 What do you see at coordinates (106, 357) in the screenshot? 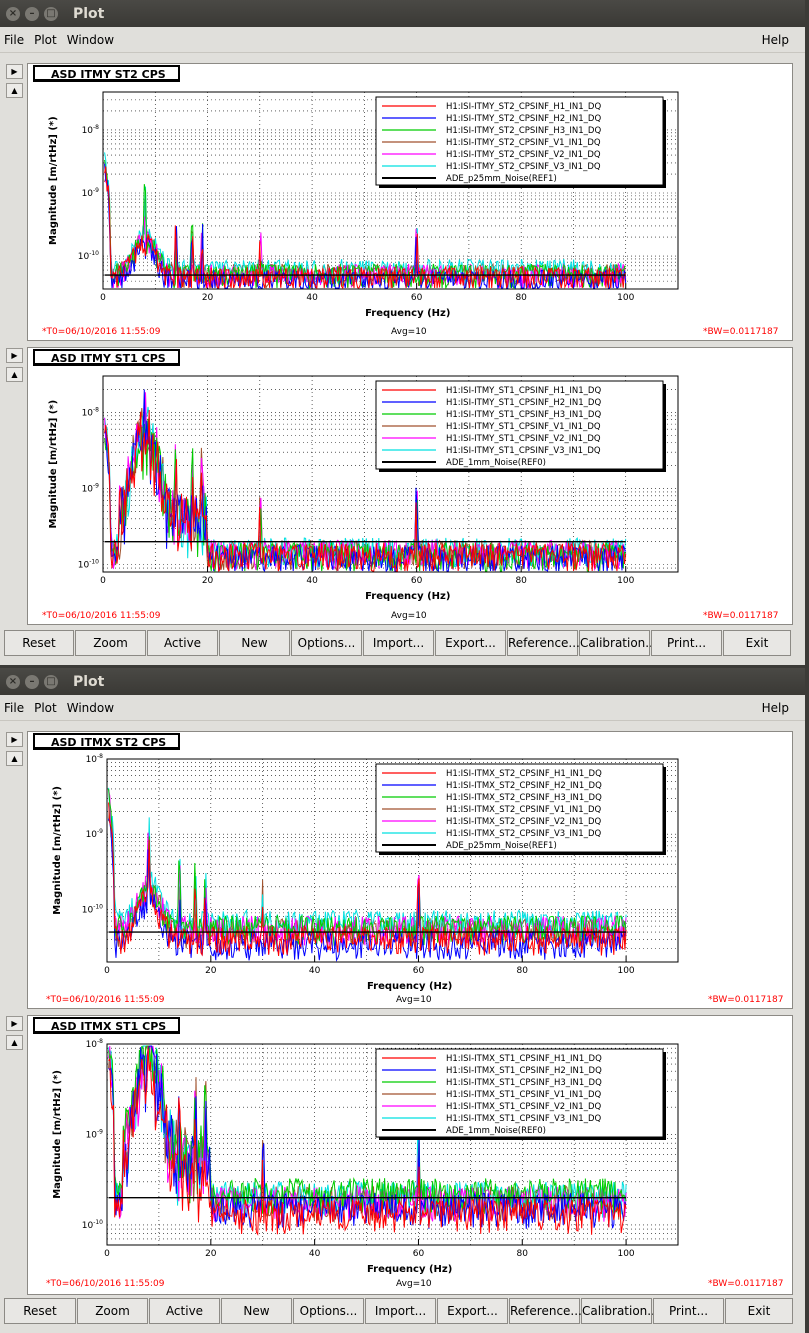
I see `pad-title: ASD ITMY ST1 CPS` at bounding box center [106, 357].